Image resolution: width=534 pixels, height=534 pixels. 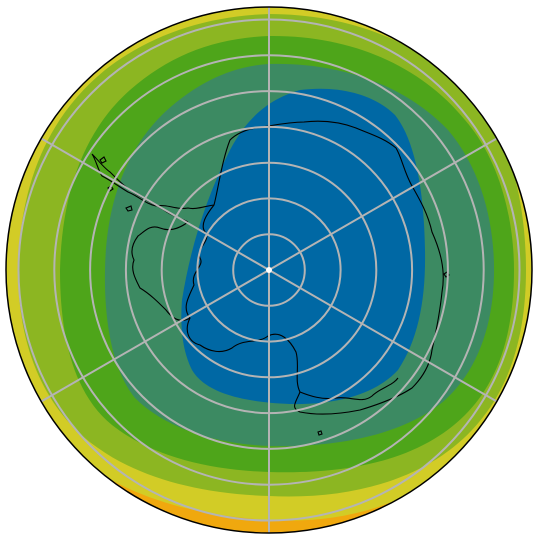 What do you see at coordinates (349, 389) in the screenshot?
I see `ross-sea-coast` at bounding box center [349, 389].